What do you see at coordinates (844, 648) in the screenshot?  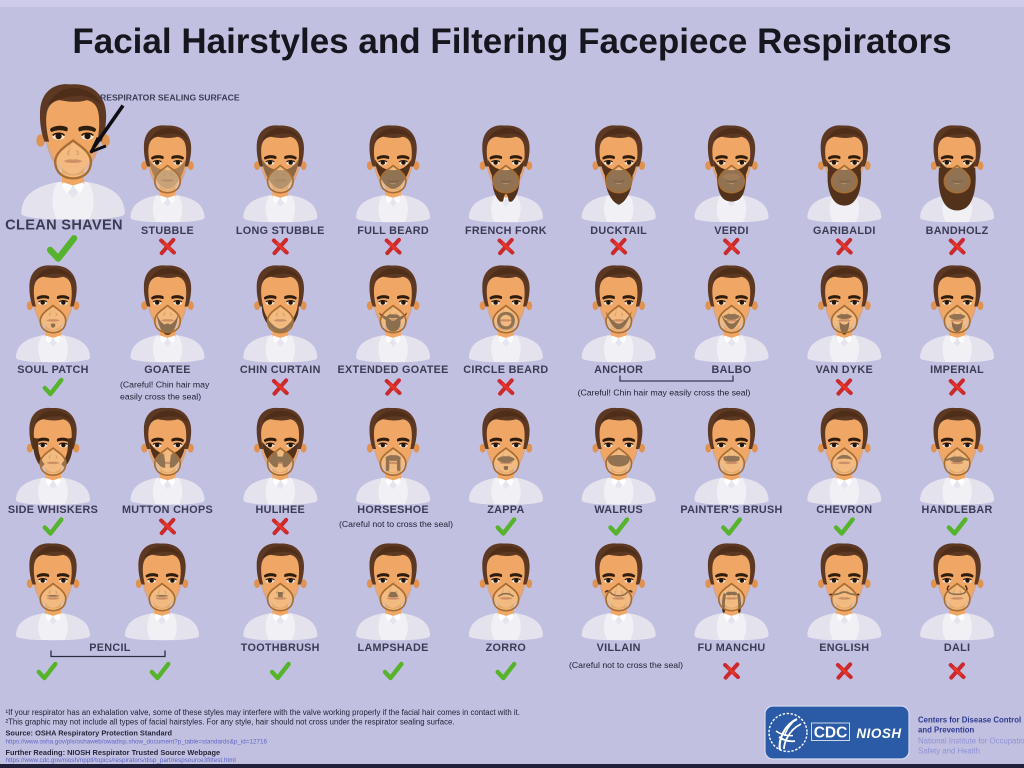 I see `svg-text: ENGLISH` at bounding box center [844, 648].